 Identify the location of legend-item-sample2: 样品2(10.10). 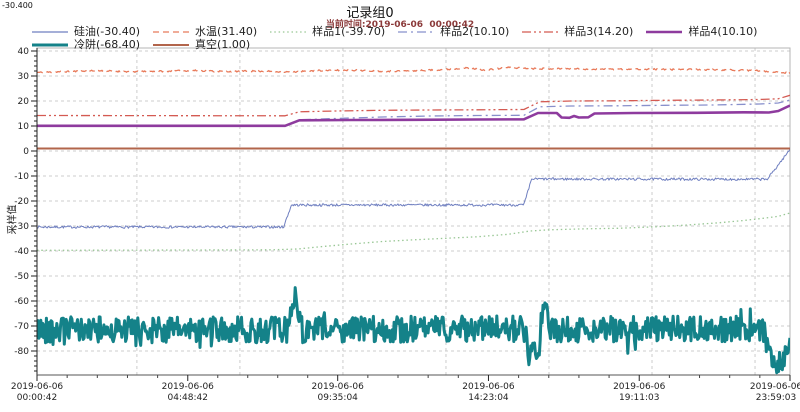
(453, 31).